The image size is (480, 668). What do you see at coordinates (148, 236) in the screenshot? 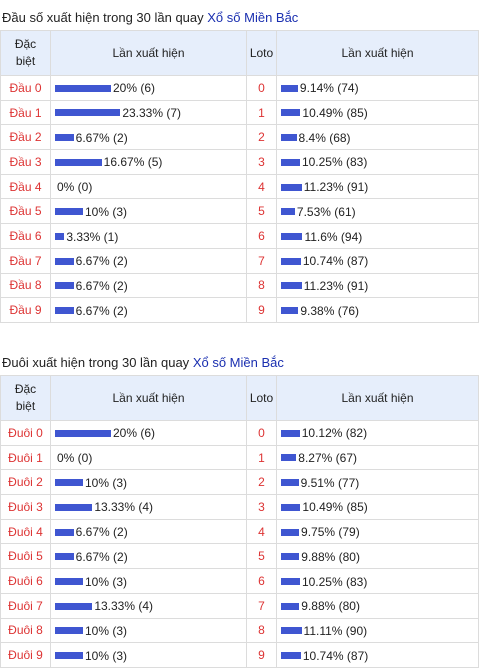
I see `special-count-cell: 3.33% (1)` at bounding box center [148, 236].